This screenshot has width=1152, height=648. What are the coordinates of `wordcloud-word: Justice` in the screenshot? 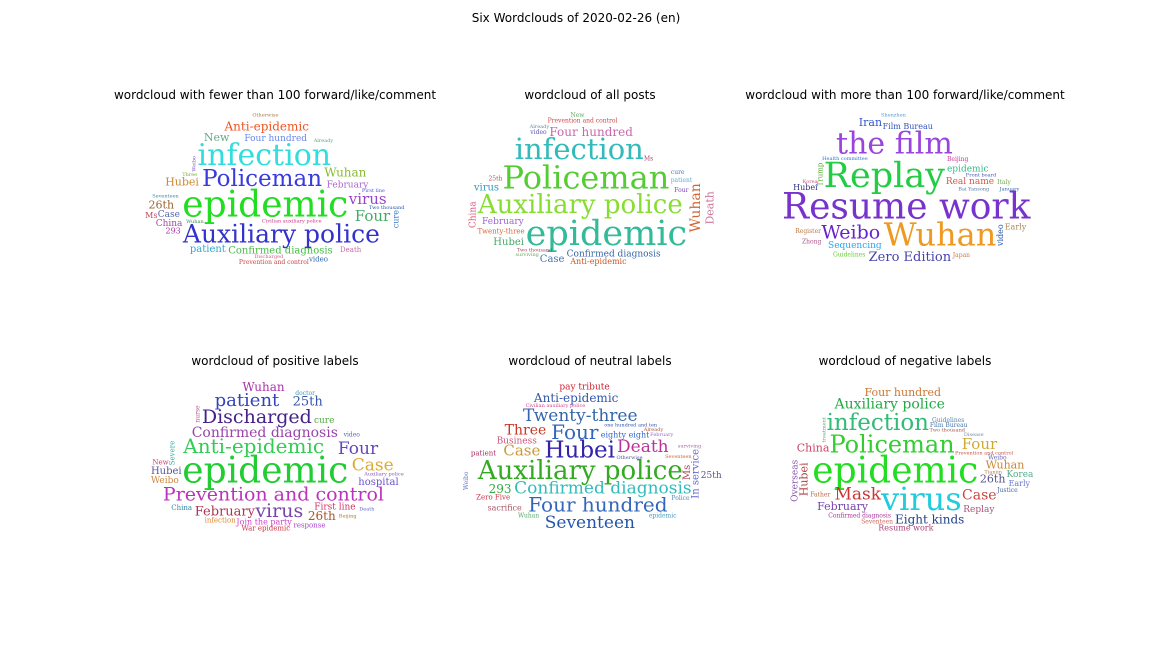 It's located at (1007, 490).